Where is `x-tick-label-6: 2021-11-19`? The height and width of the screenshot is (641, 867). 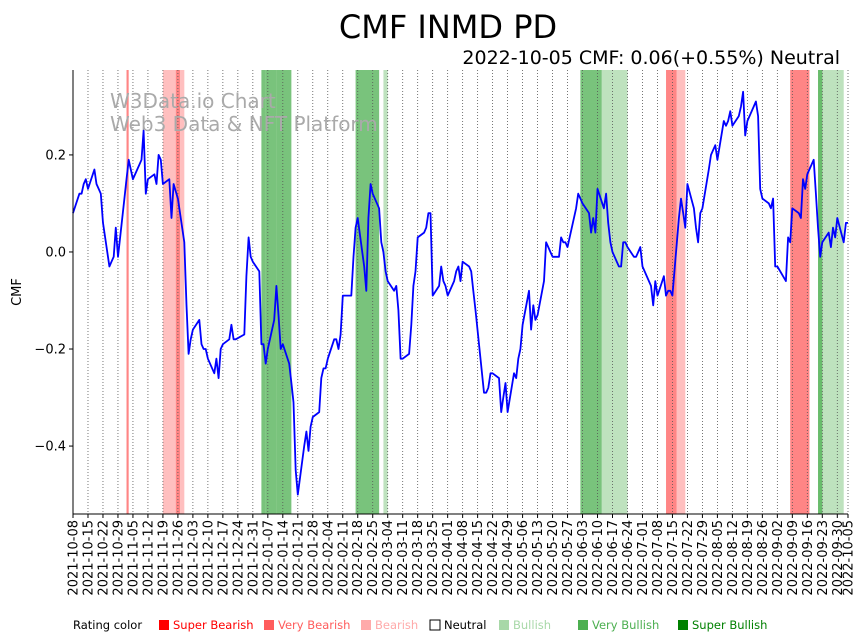
x-tick-label-6: 2021-11-19 is located at coordinates (163, 558).